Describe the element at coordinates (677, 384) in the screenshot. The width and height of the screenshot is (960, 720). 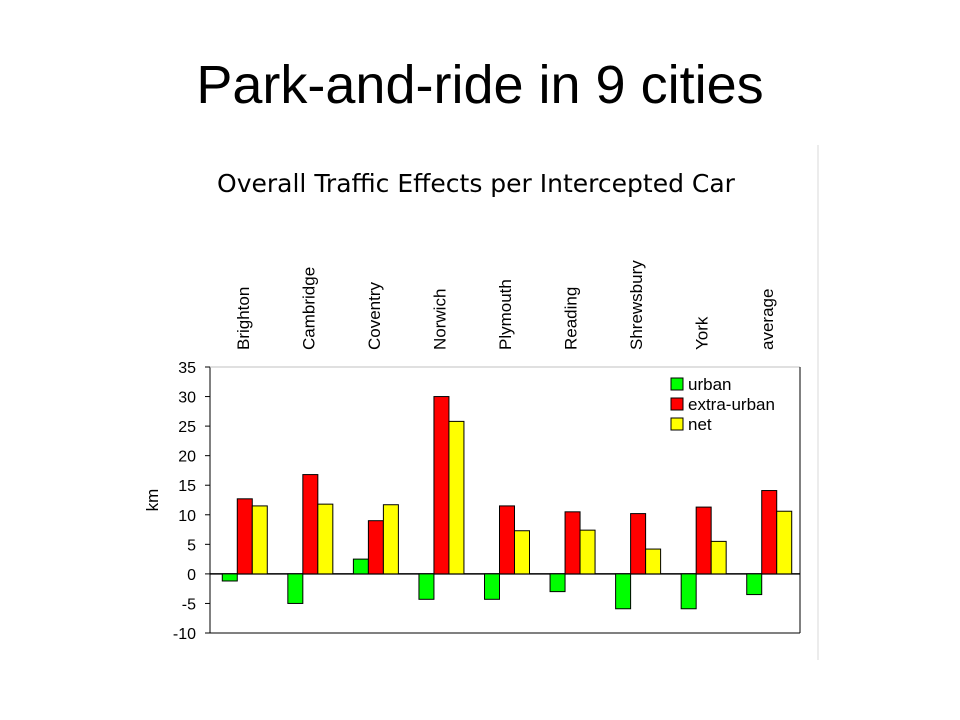
I see `legend-swatch-urban` at that location.